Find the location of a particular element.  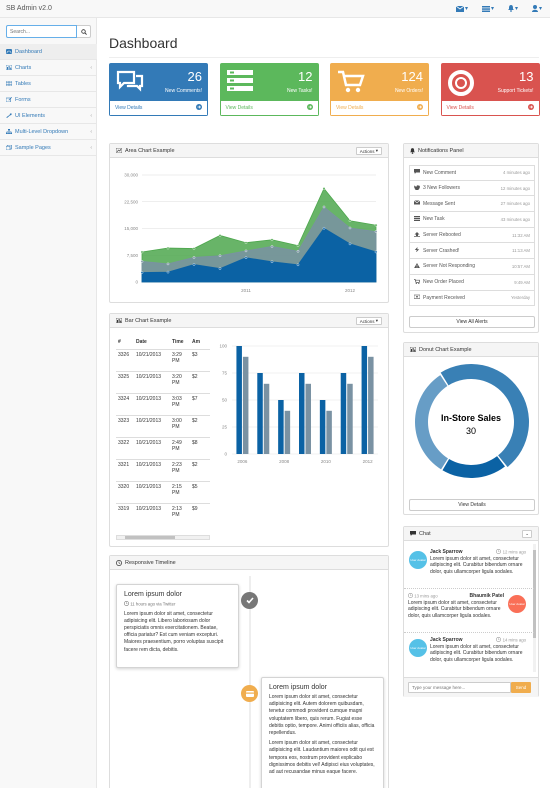

chat-message-input is located at coordinates (459, 687).